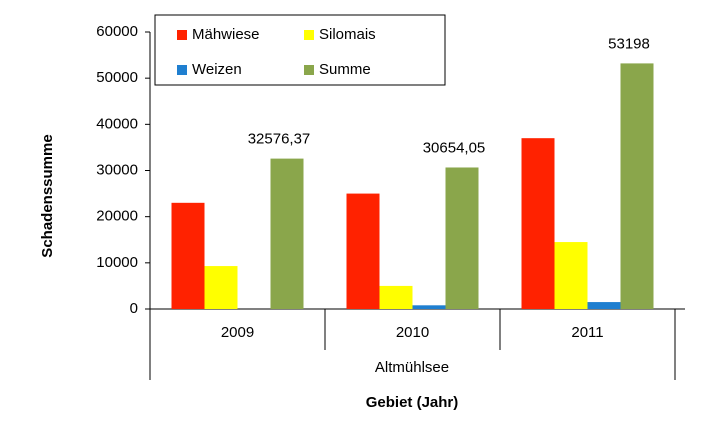 This screenshot has width=702, height=421. Describe the element at coordinates (117, 169) in the screenshot. I see `y-tick-label: 30000` at that location.